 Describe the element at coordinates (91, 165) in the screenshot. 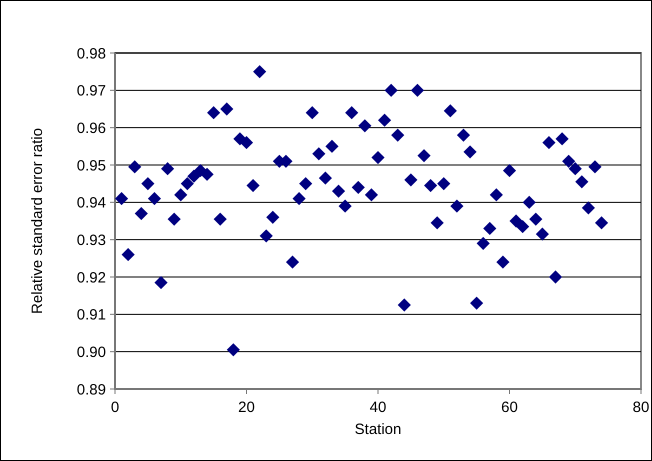

I see `y-tick-label: 0.95` at that location.